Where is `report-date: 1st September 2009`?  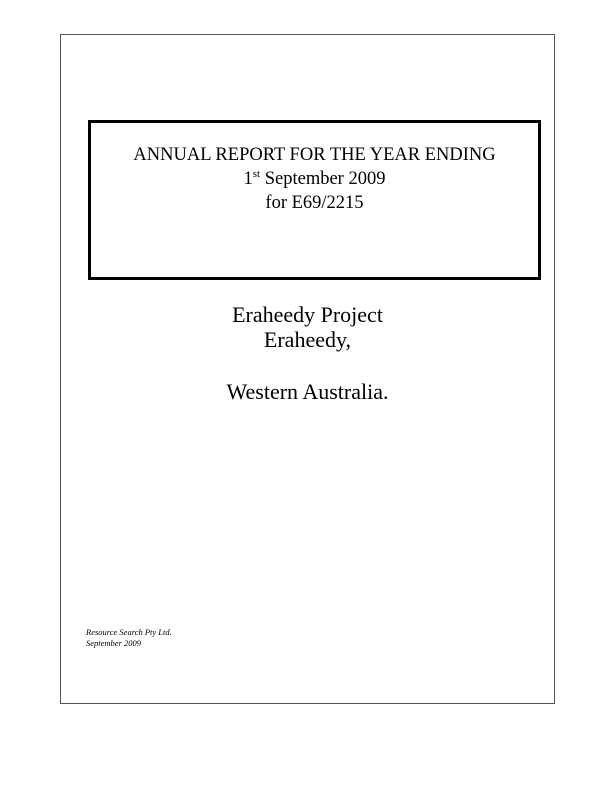 report-date: 1st September 2009 is located at coordinates (314, 179).